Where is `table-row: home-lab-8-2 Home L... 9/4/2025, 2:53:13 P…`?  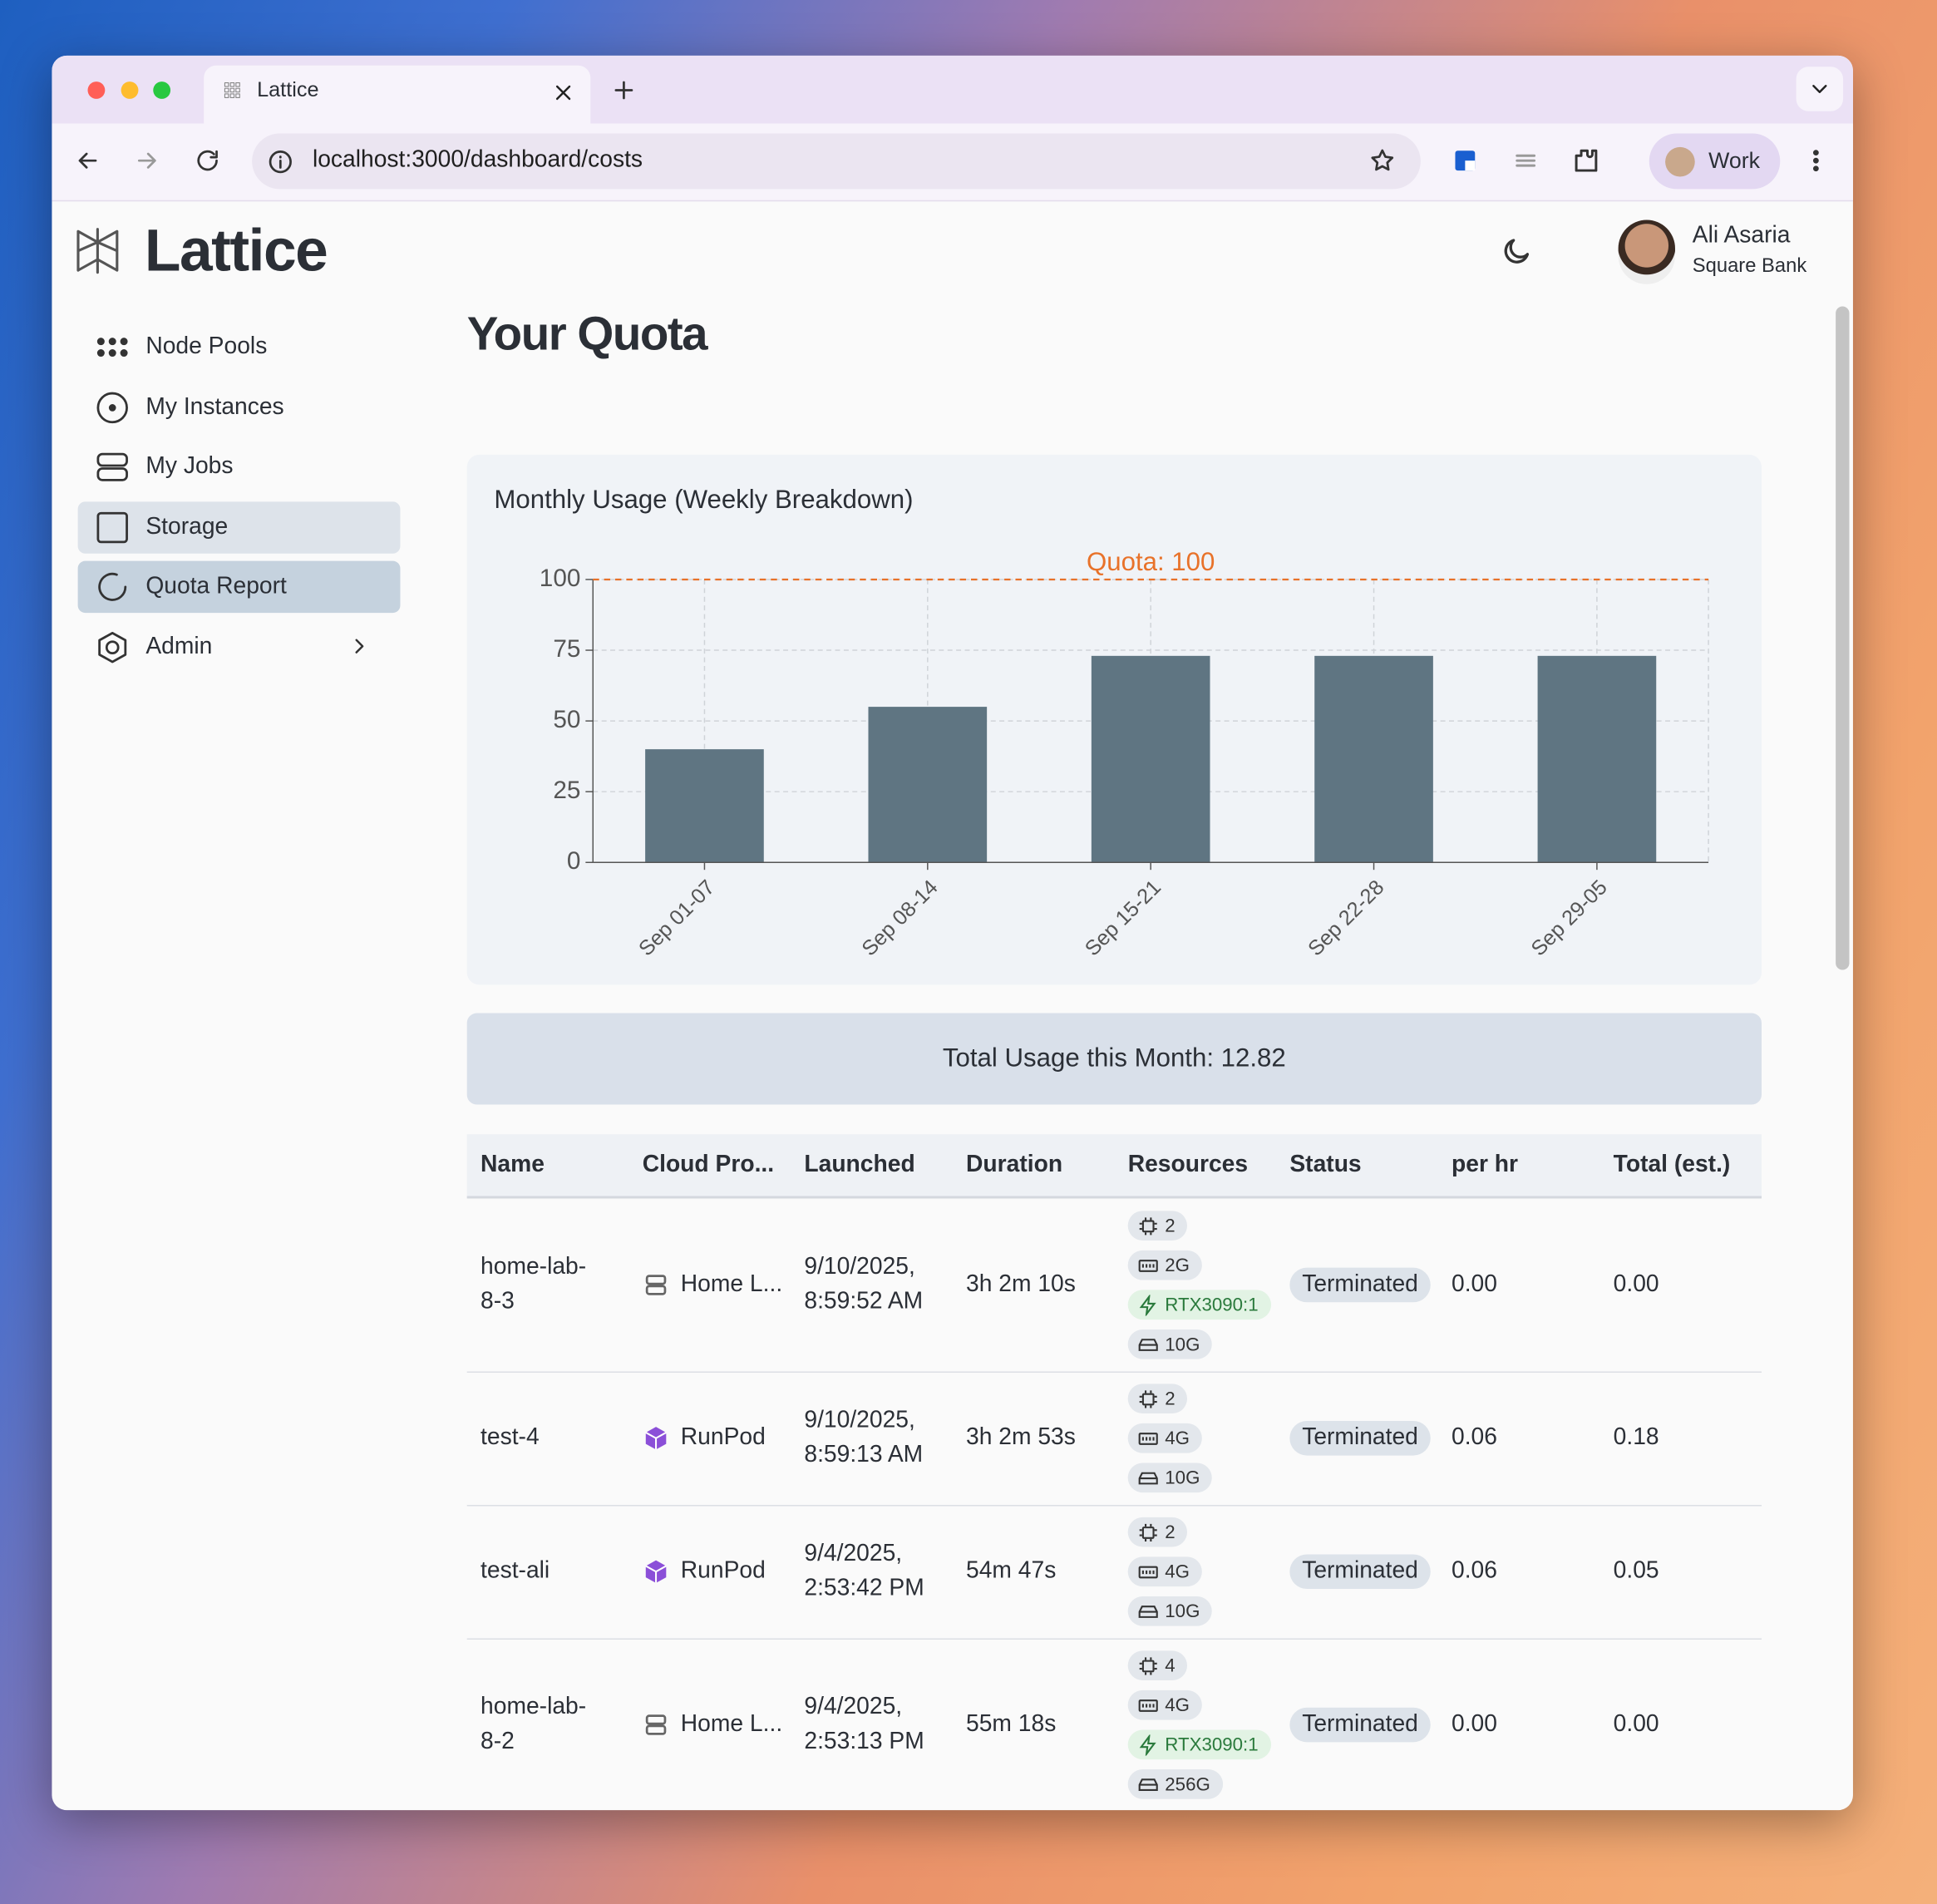
table-row: home-lab-8-2 Home L... 9/4/2025, 2:53:13 P… is located at coordinates (1114, 1725).